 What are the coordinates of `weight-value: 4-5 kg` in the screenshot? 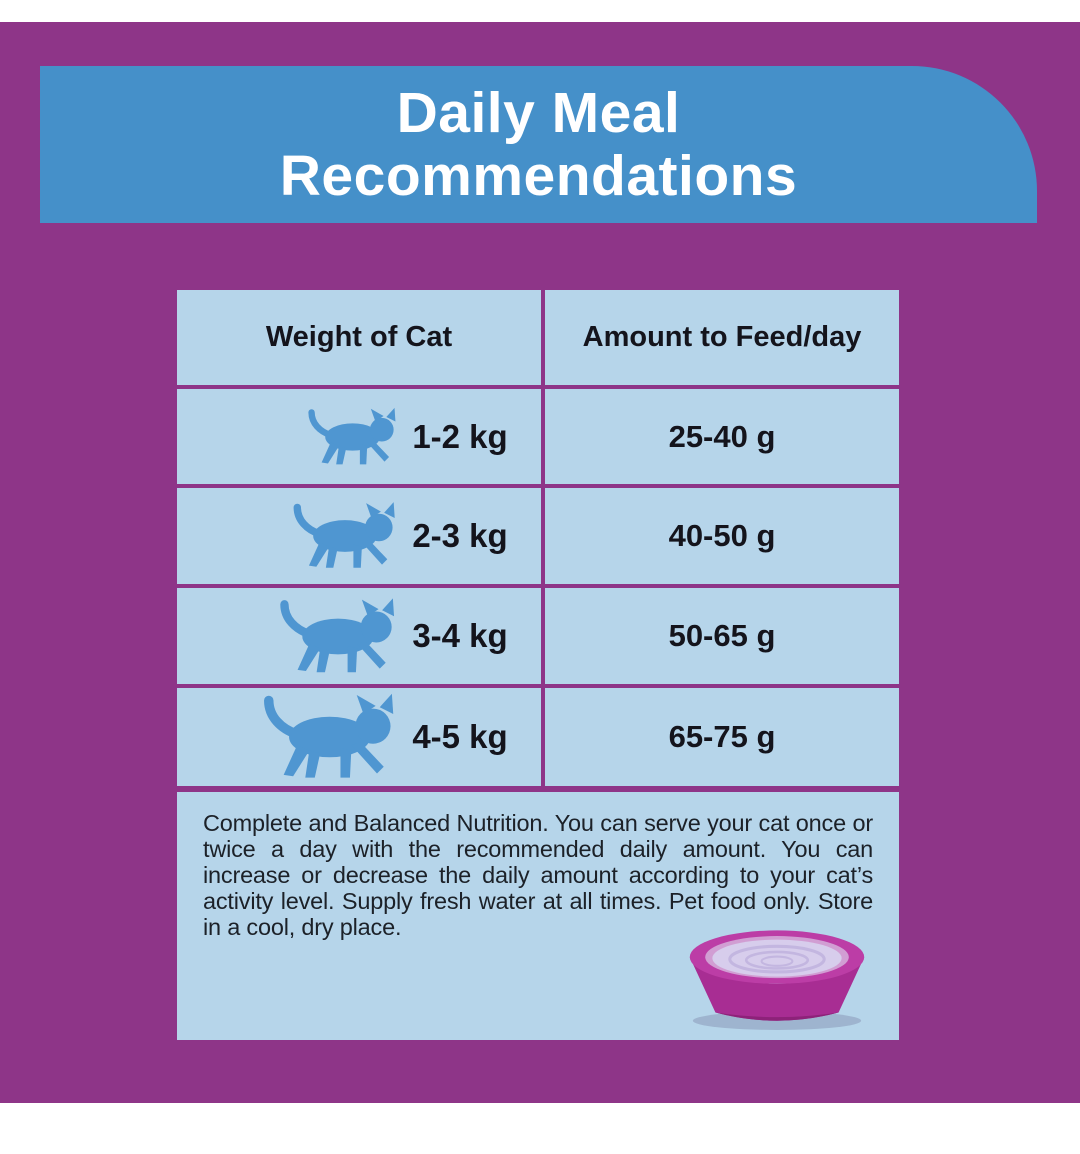 It's located at (460, 736).